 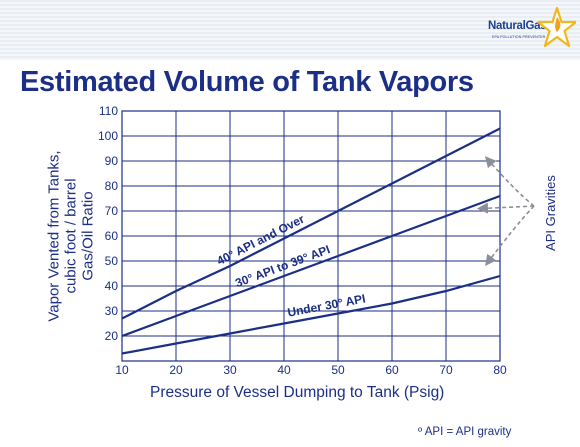 I want to click on y-tick-label: 80, so click(x=112, y=186).